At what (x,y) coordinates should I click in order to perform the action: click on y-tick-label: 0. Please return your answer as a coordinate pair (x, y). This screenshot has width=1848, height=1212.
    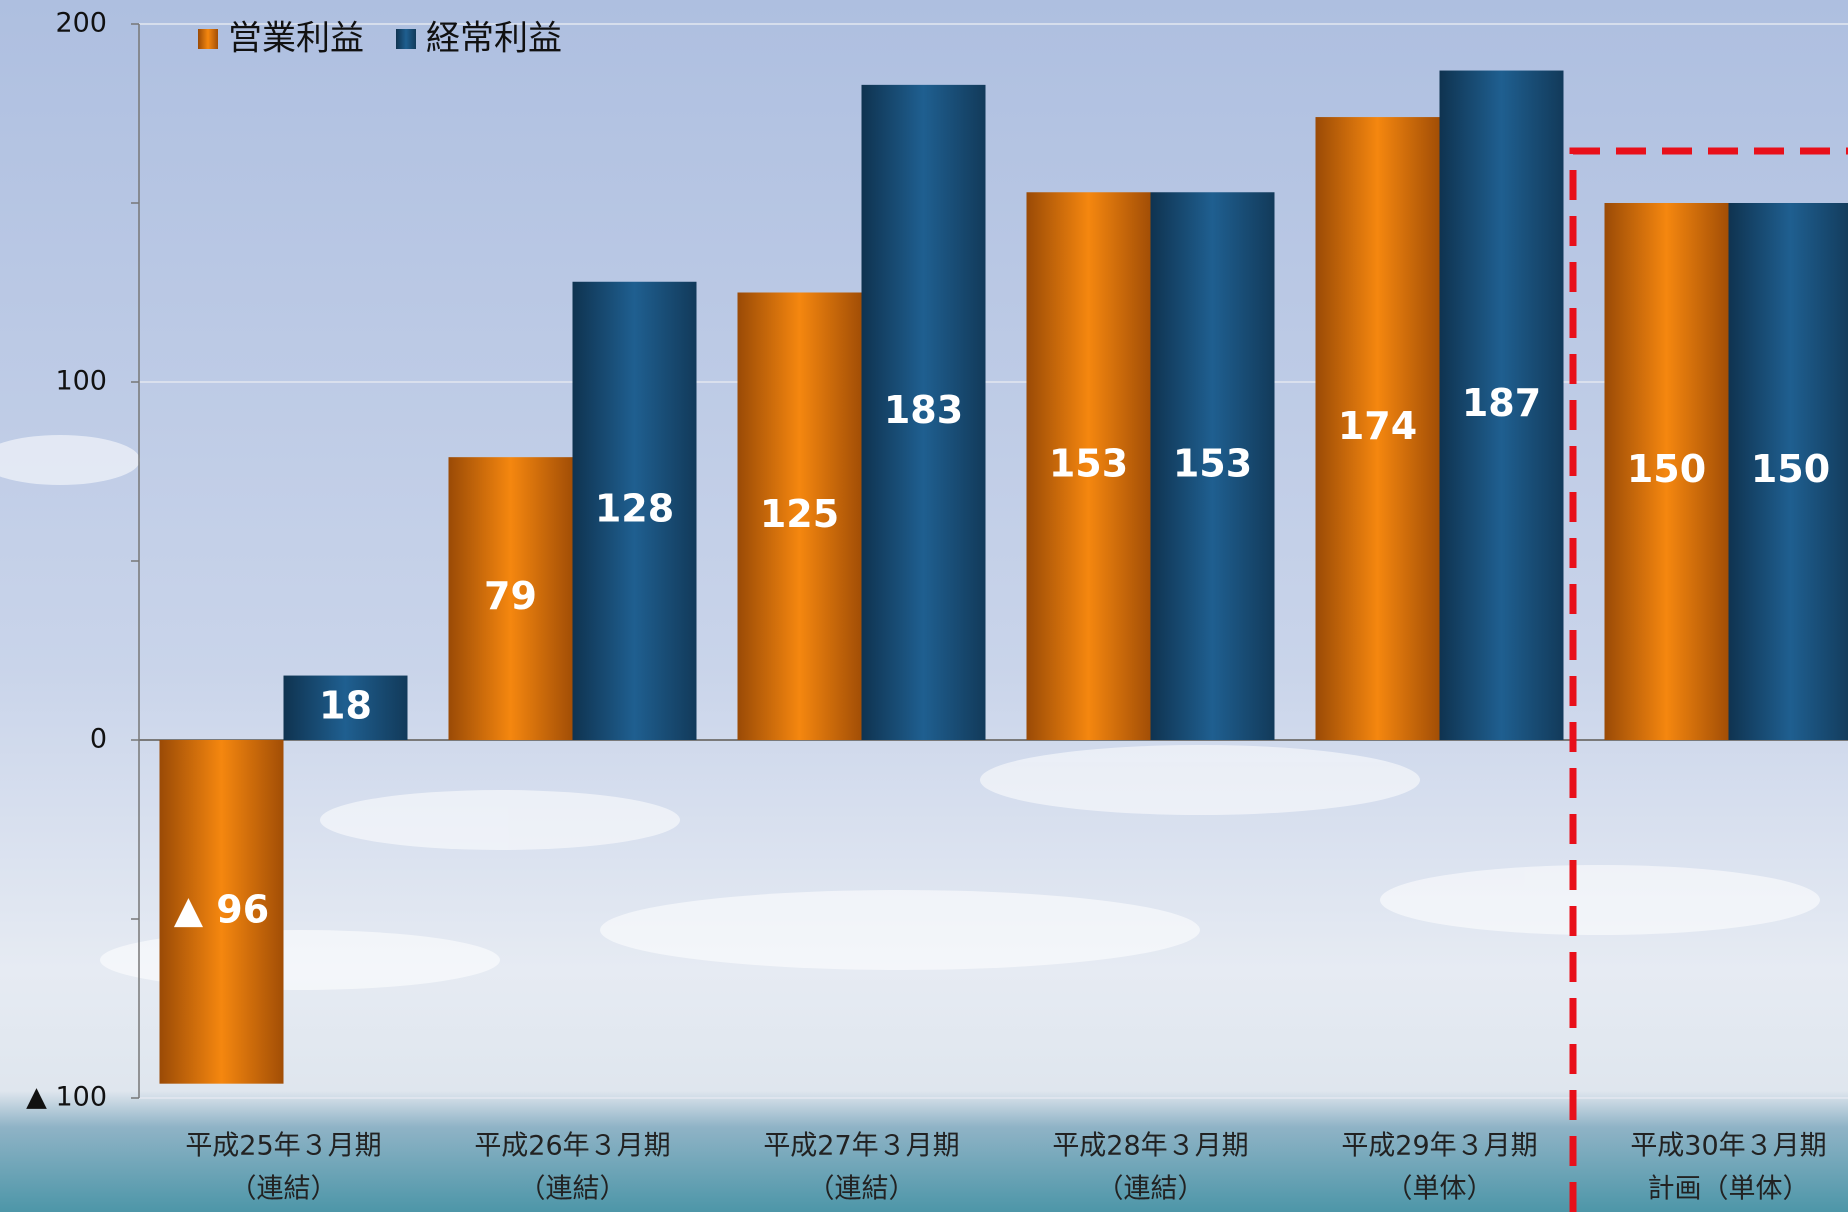
    Looking at the image, I should click on (98, 739).